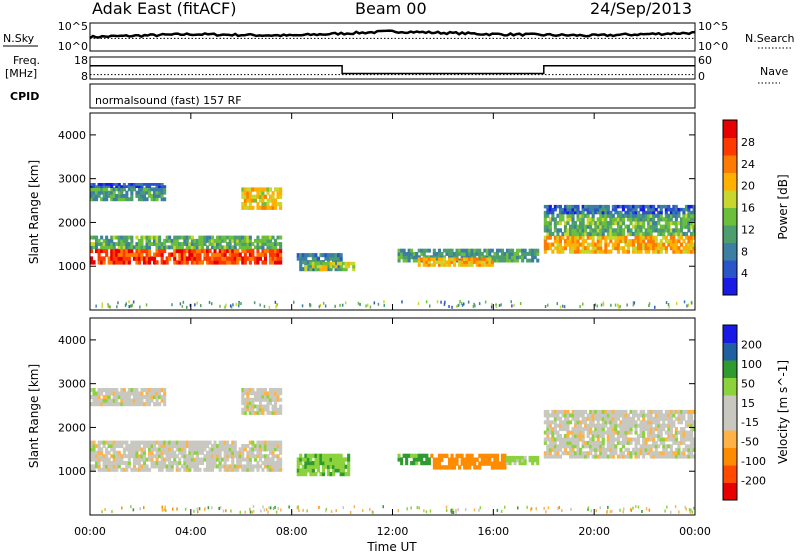 This screenshot has height=554, width=800. What do you see at coordinates (744, 251) in the screenshot?
I see `colorbar-tick-label: 8` at bounding box center [744, 251].